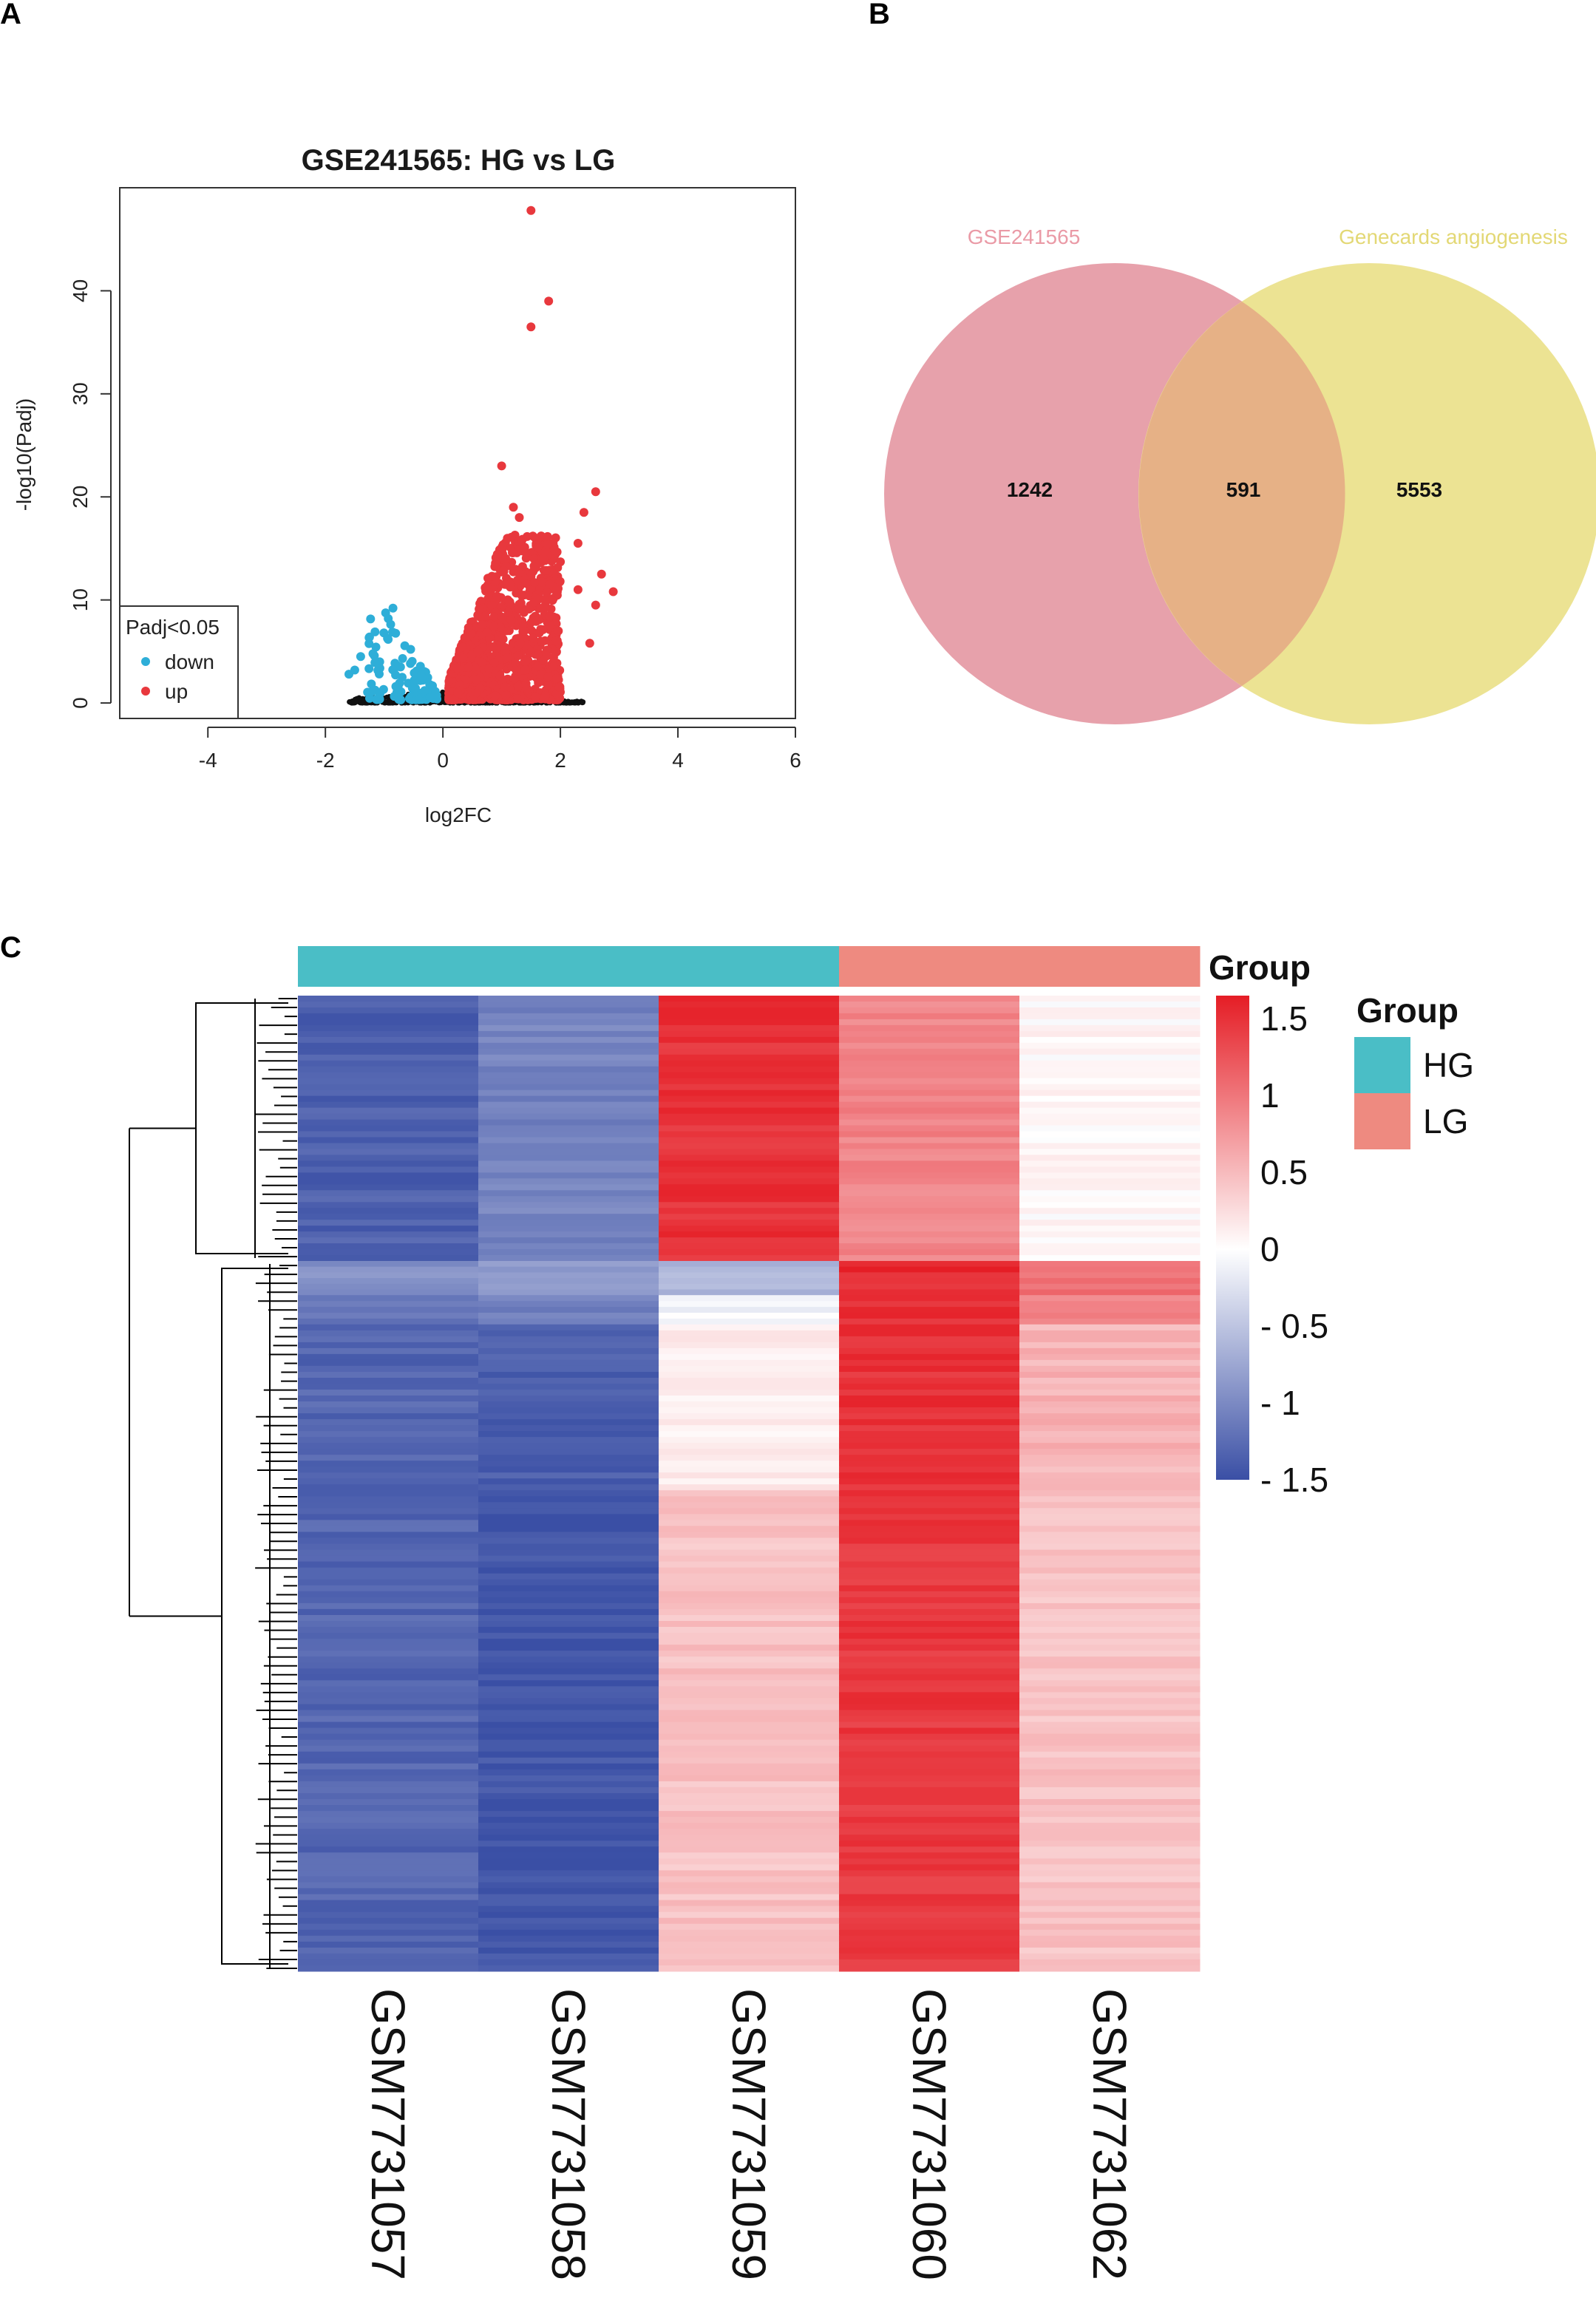 Image resolution: width=1596 pixels, height=2298 pixels. I want to click on group-legend-lg-label: LG, so click(1445, 1121).